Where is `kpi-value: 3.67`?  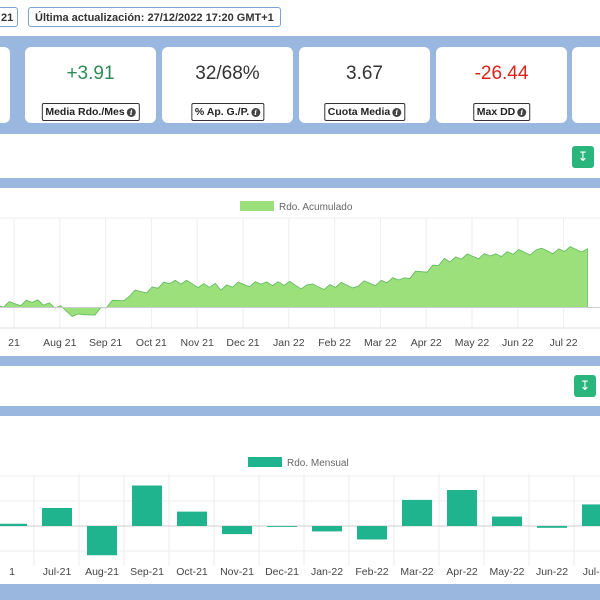
kpi-value: 3.67 is located at coordinates (364, 73).